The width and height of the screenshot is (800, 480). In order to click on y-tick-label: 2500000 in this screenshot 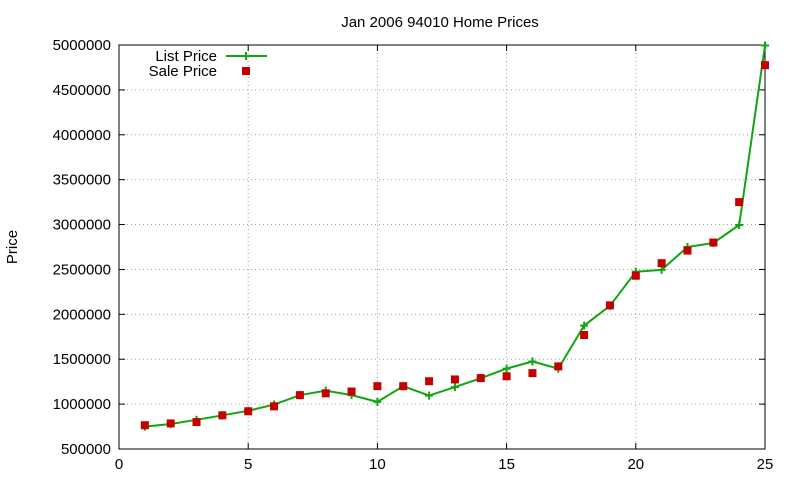, I will do `click(82, 269)`.